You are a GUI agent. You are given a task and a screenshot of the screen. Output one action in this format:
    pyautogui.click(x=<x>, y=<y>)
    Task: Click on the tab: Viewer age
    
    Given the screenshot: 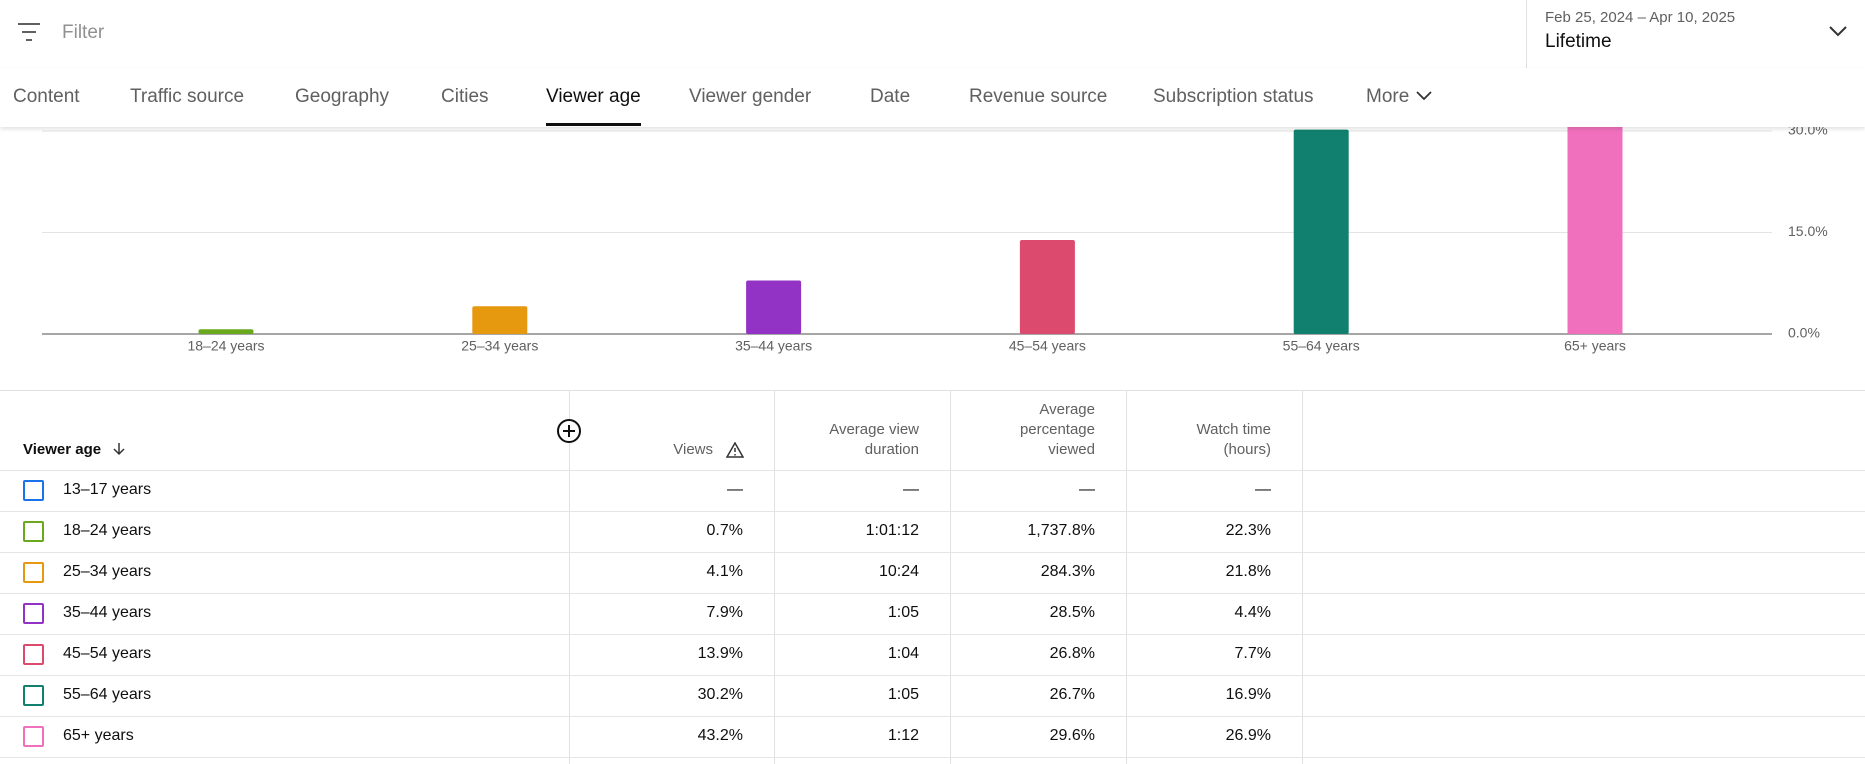 What is the action you would take?
    pyautogui.click(x=593, y=96)
    